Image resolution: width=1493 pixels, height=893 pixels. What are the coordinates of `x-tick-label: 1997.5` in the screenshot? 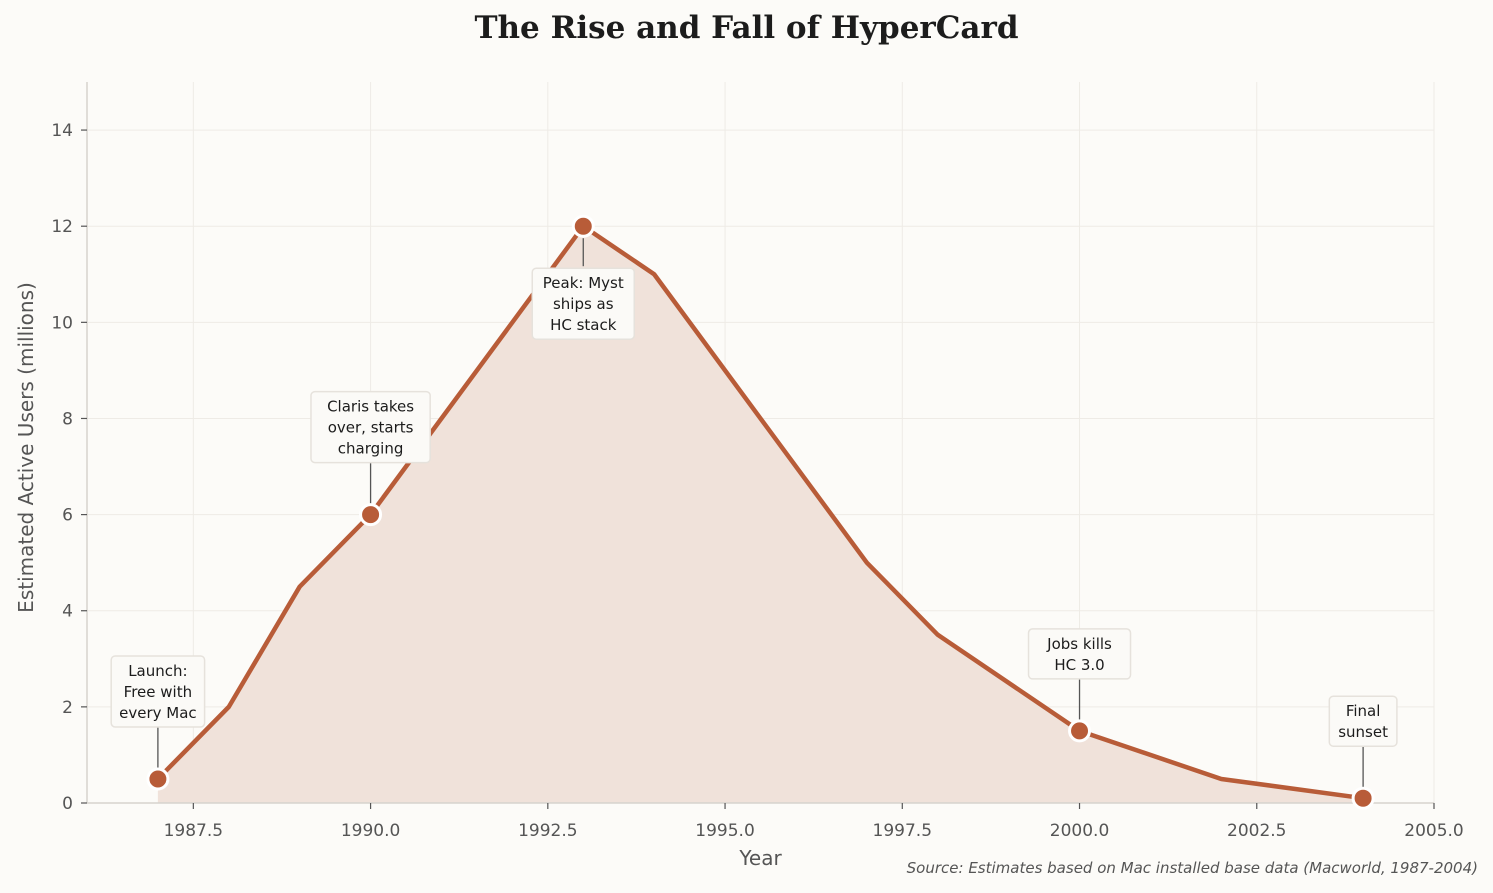 It's located at (902, 831).